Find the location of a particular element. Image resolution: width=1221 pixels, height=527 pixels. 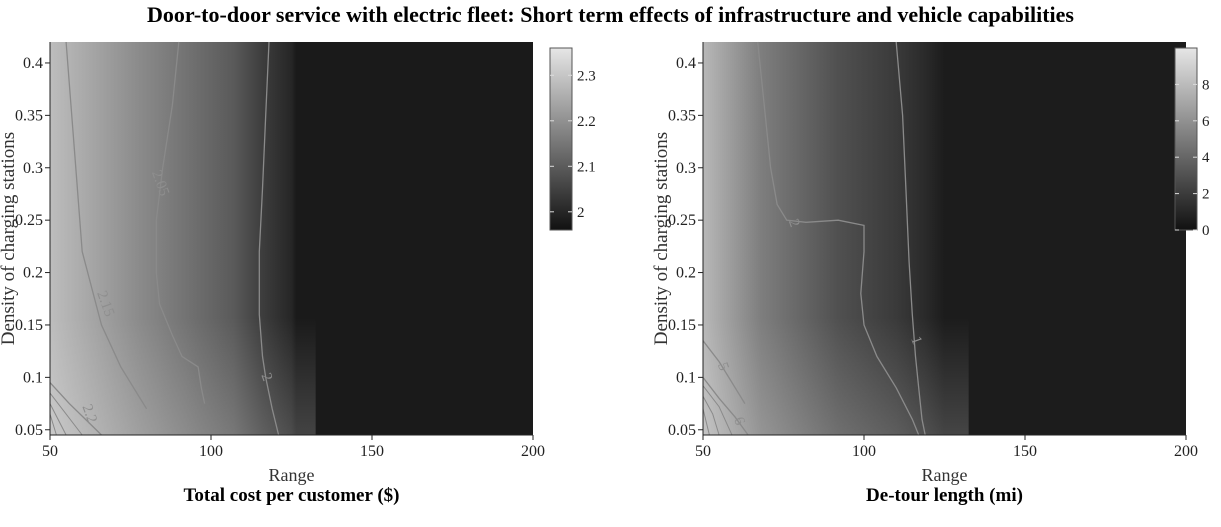

colorbar: 2 2.1 2.2 2.3 is located at coordinates (572, 139).